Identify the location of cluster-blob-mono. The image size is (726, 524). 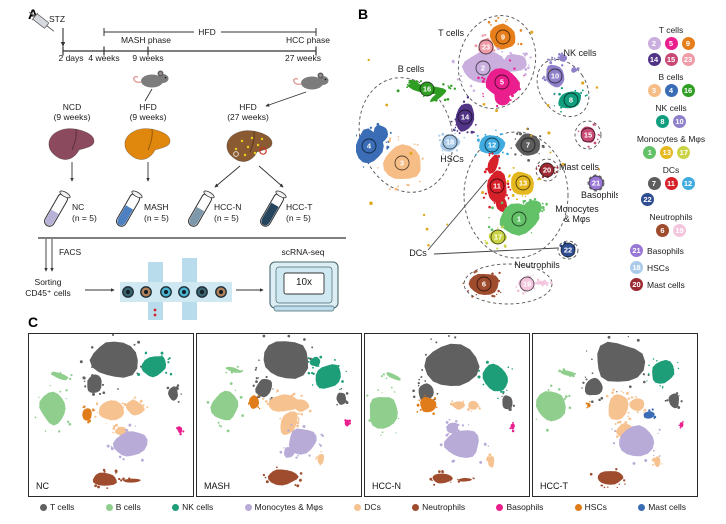
(461, 444).